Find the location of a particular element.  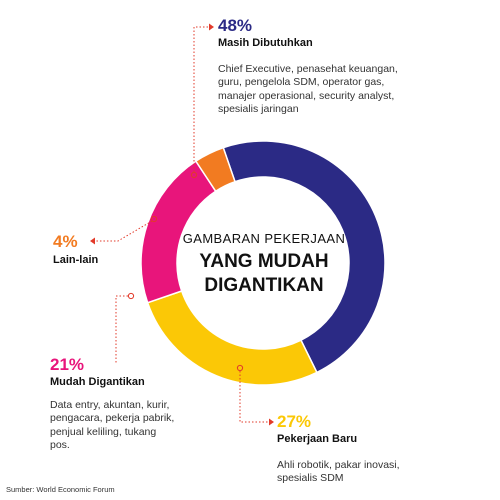

label-percent-masih-dibutuhkan: 48% is located at coordinates (235, 25).